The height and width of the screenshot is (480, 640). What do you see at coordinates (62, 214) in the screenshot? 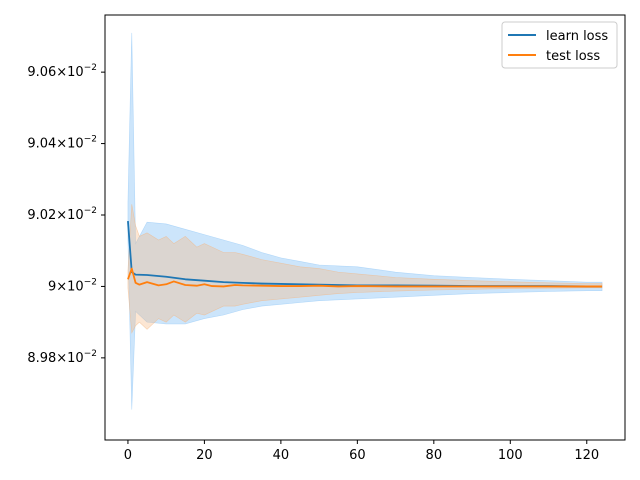
I see `y-tick-label: 9.02×10⁻²` at bounding box center [62, 214].